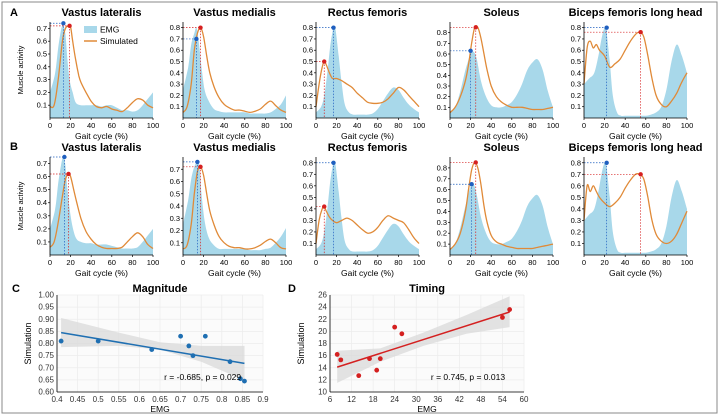 This screenshot has height=415, width=719. What do you see at coordinates (263, 399) in the screenshot?
I see `x-tick-label: 0.9` at bounding box center [263, 399].